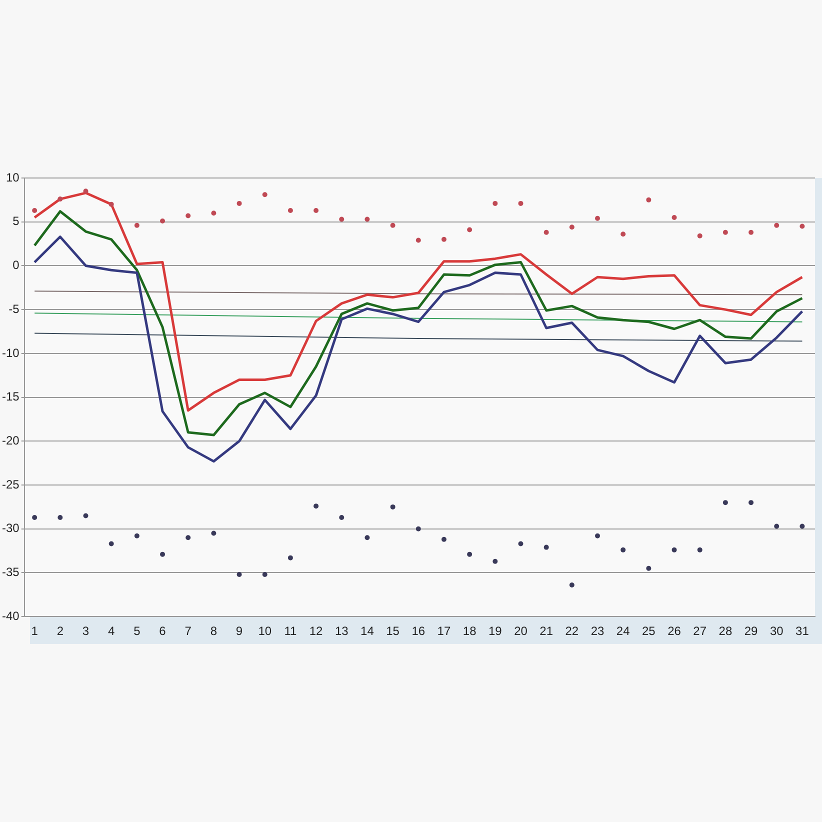 This screenshot has height=822, width=822. I want to click on x-tick-label: 6, so click(162, 631).